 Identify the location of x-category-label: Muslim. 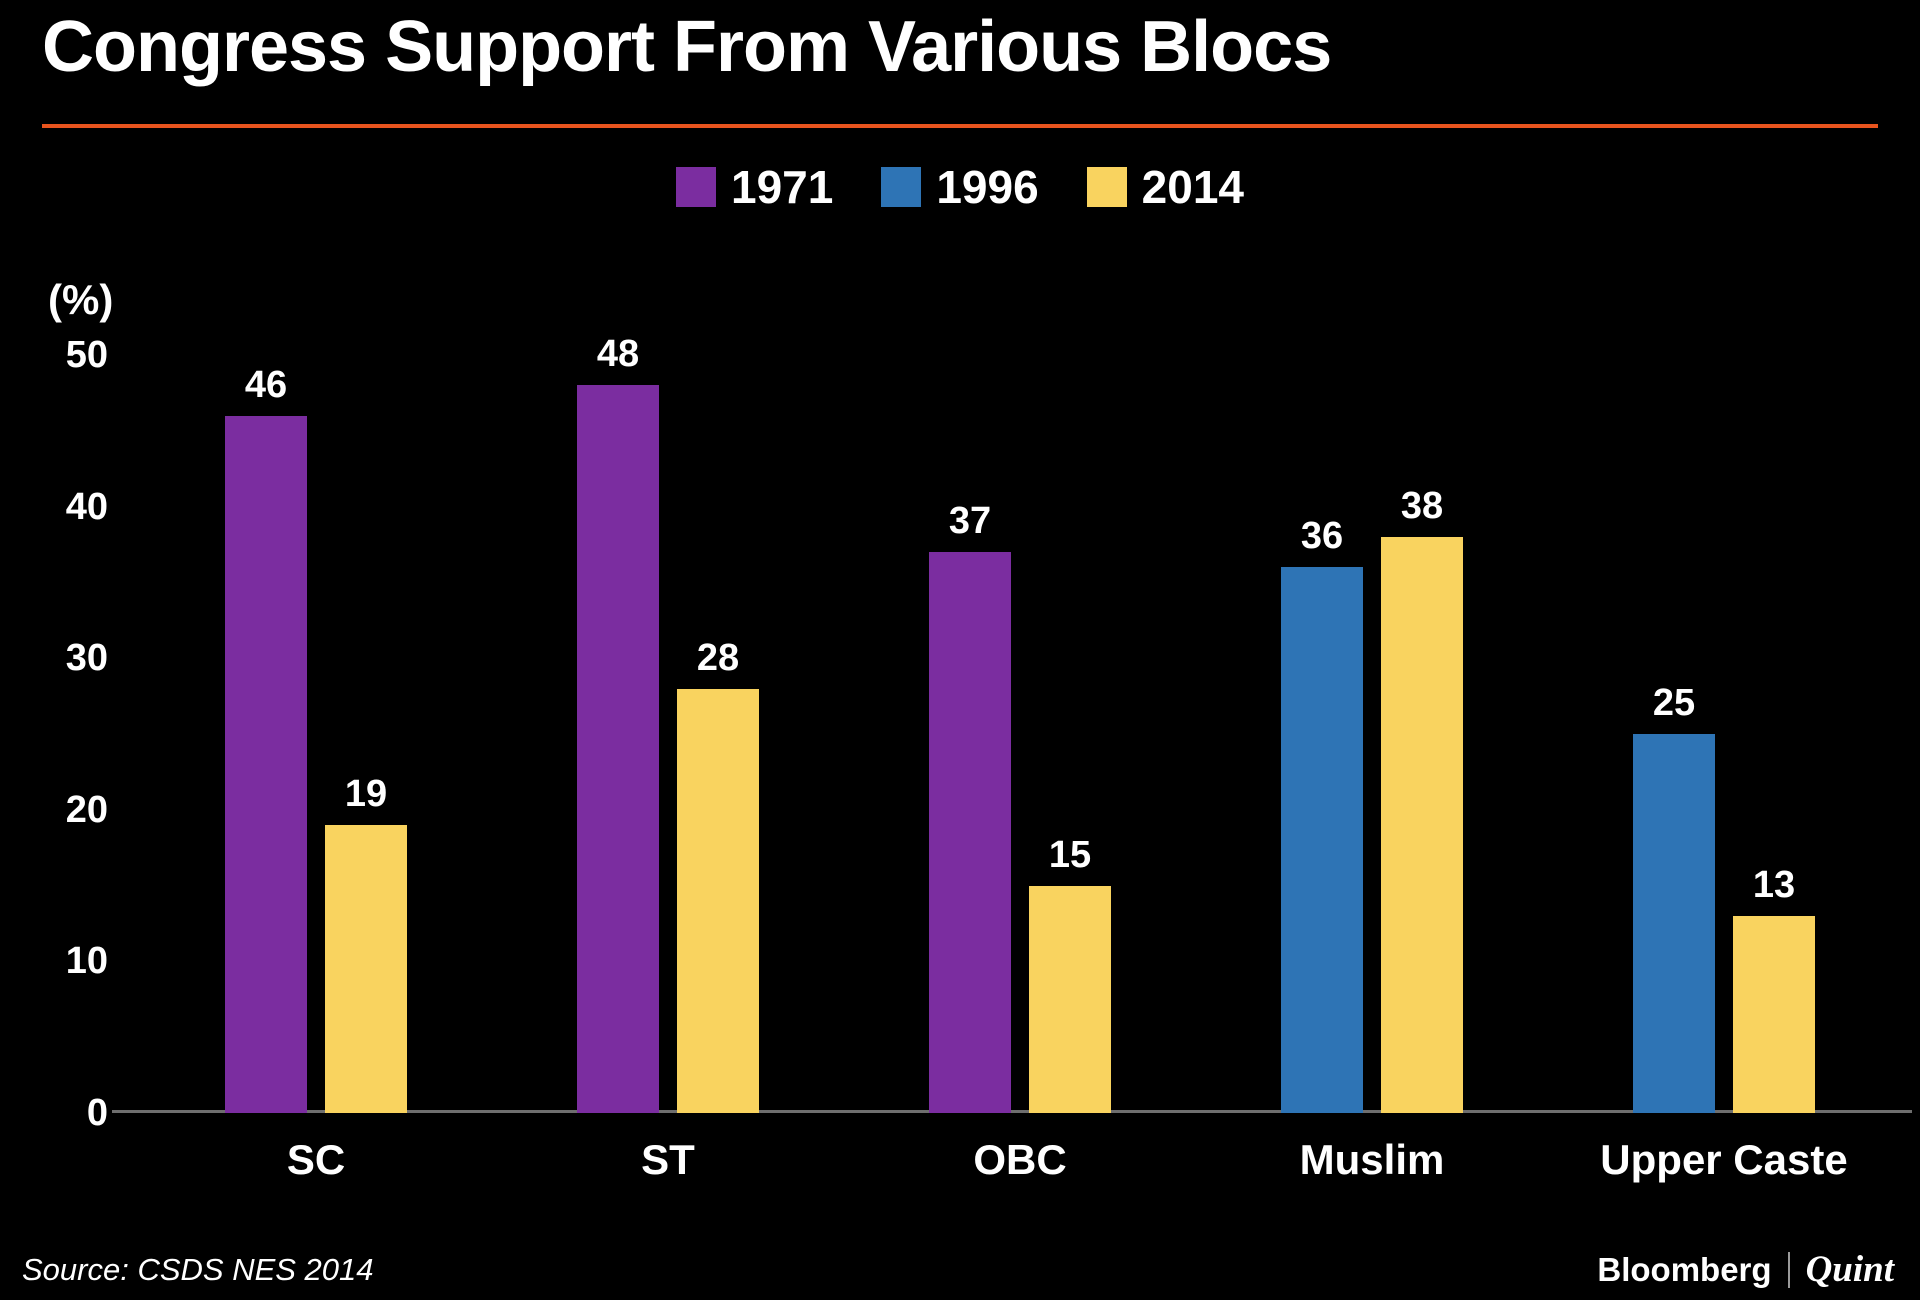
(1372, 1159).